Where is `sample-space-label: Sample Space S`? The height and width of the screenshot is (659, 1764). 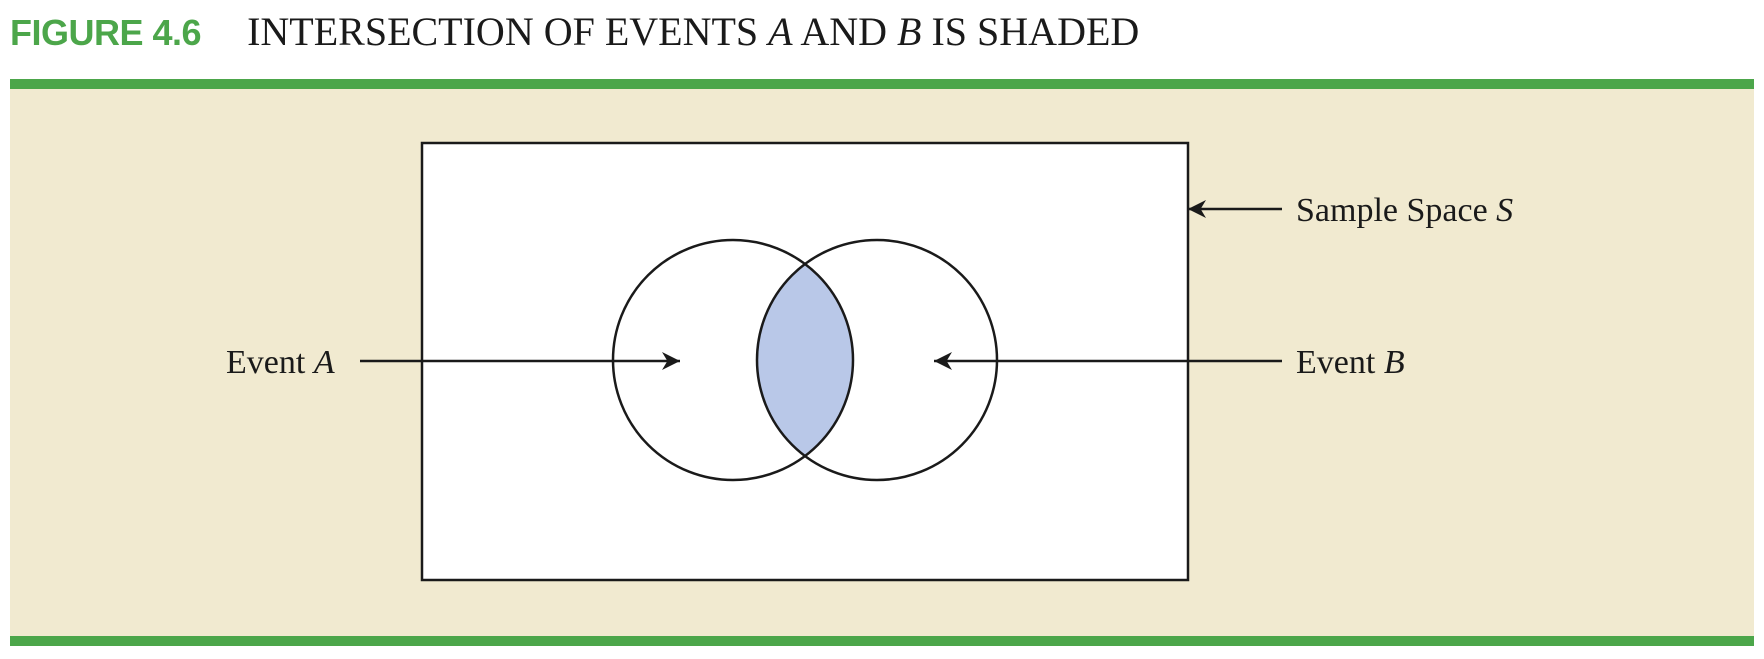 sample-space-label: Sample Space S is located at coordinates (1404, 210).